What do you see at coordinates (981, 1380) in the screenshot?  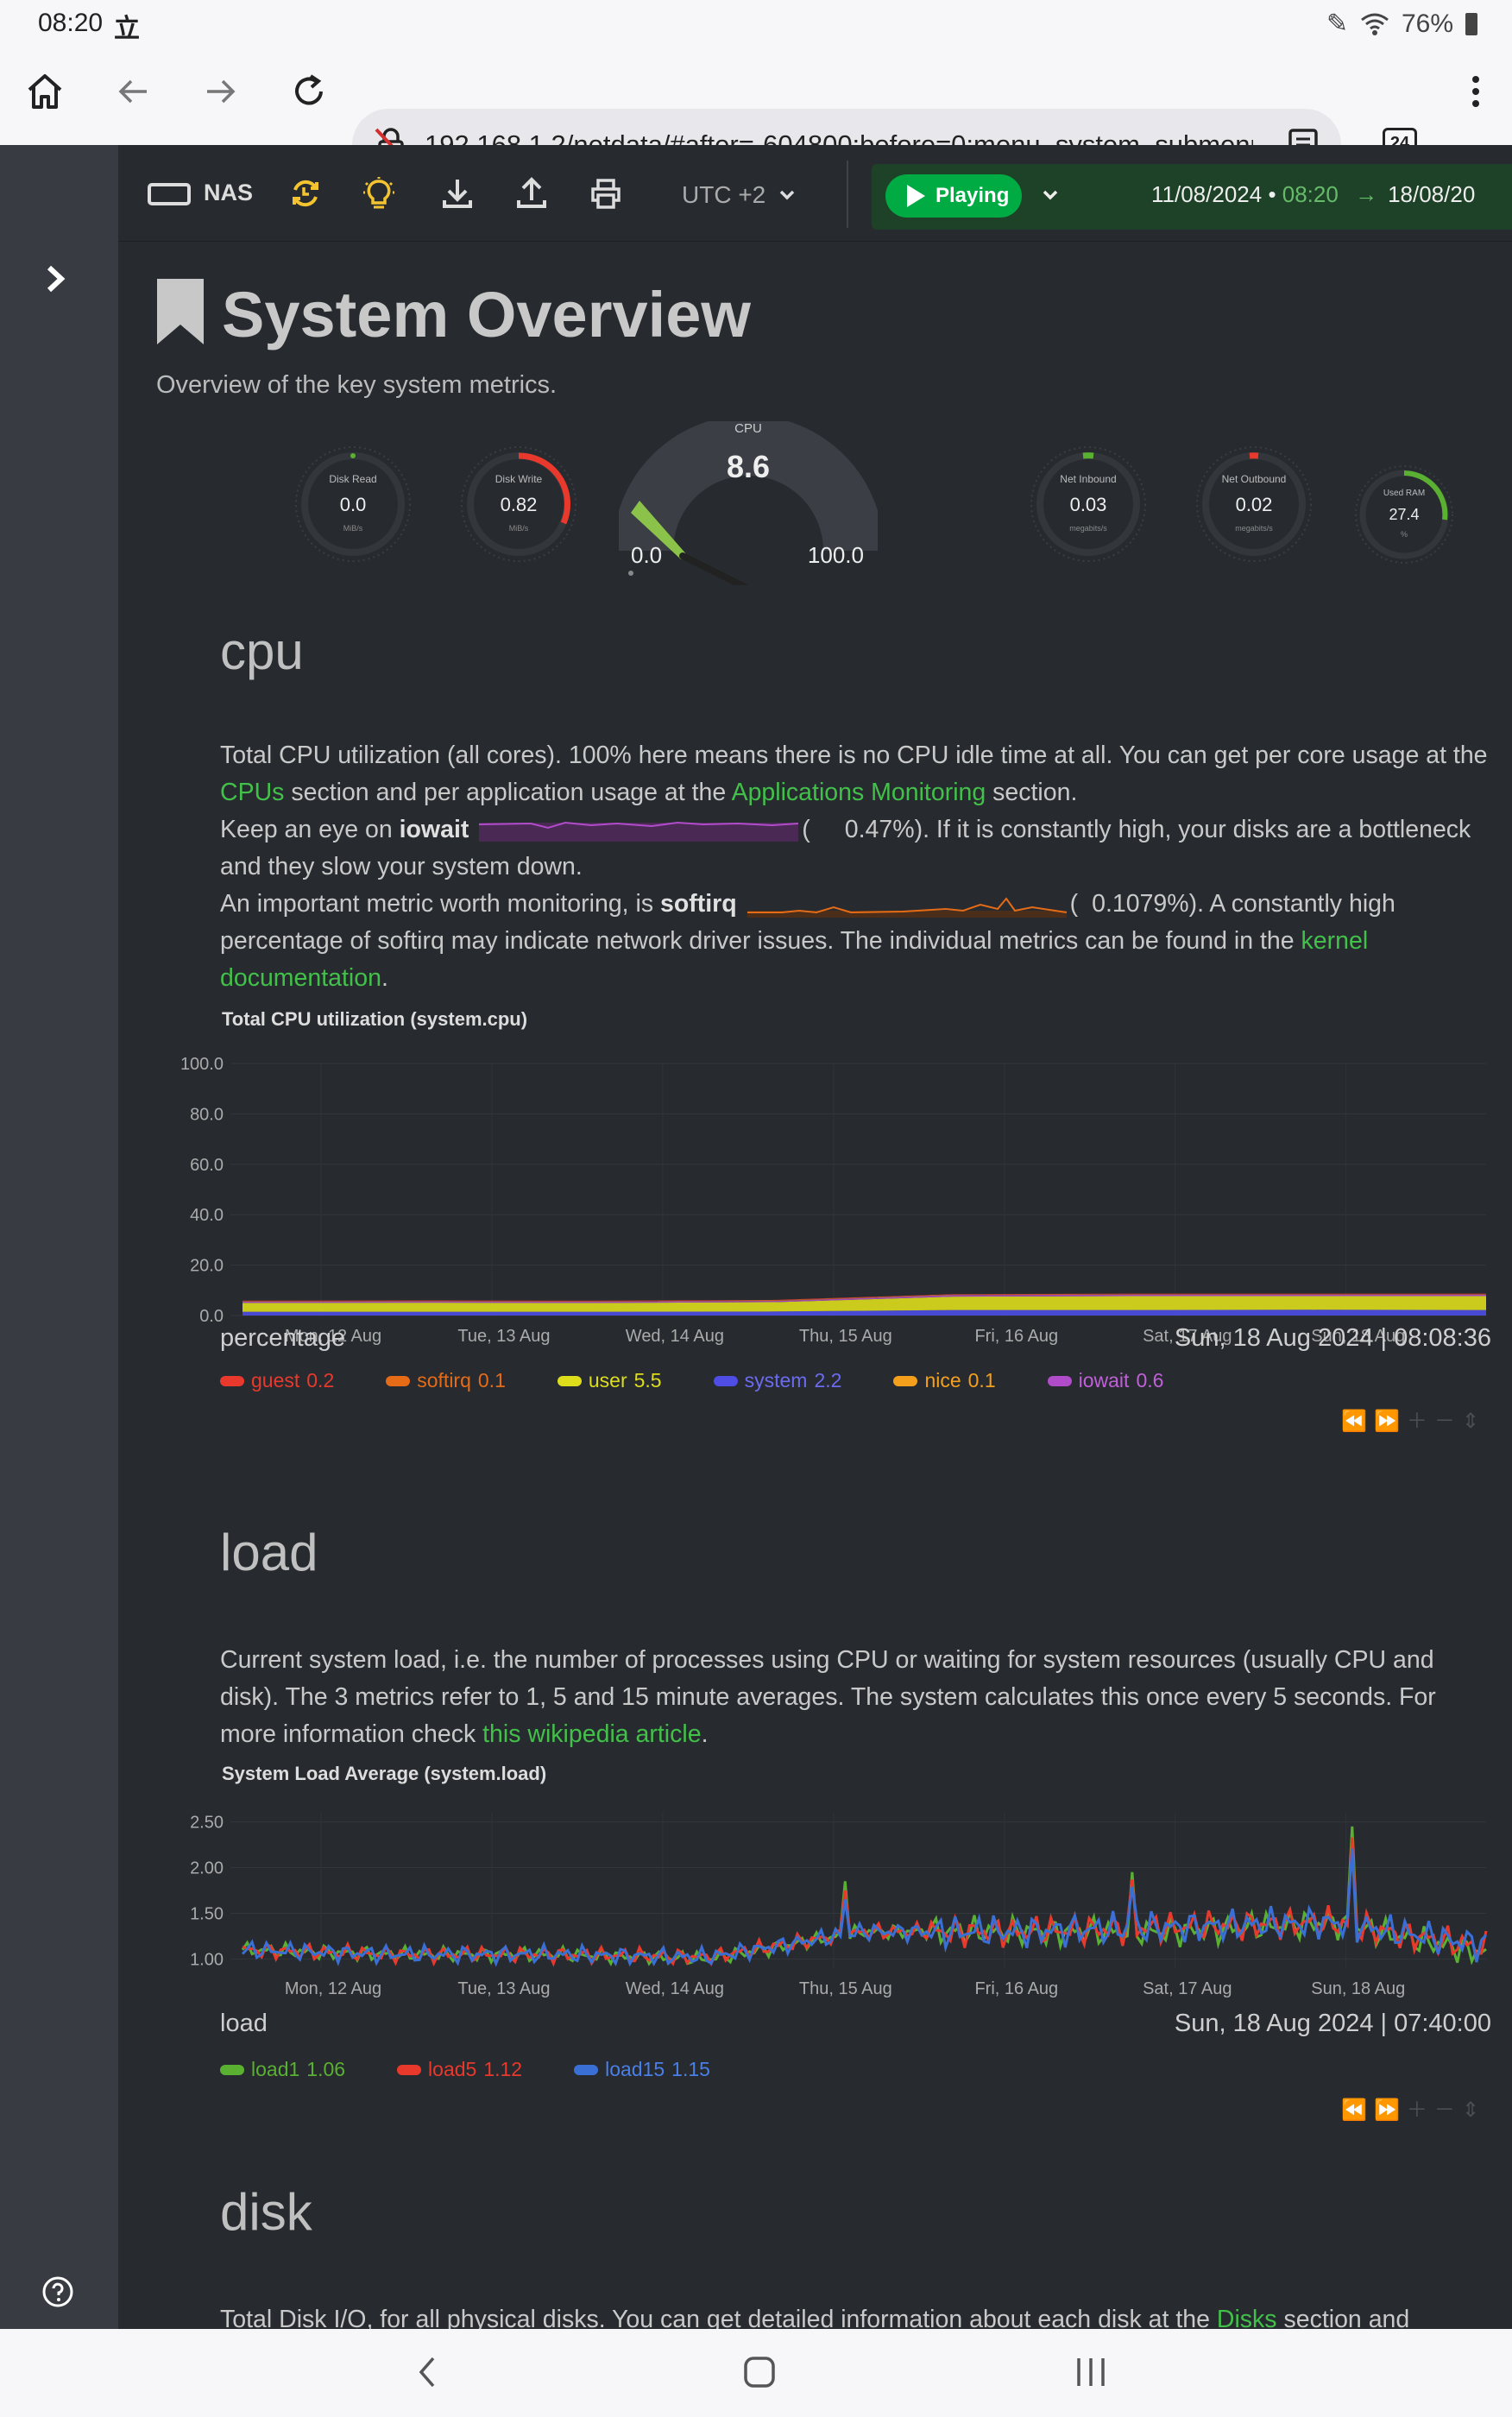 I see `legend-value: 0.1` at bounding box center [981, 1380].